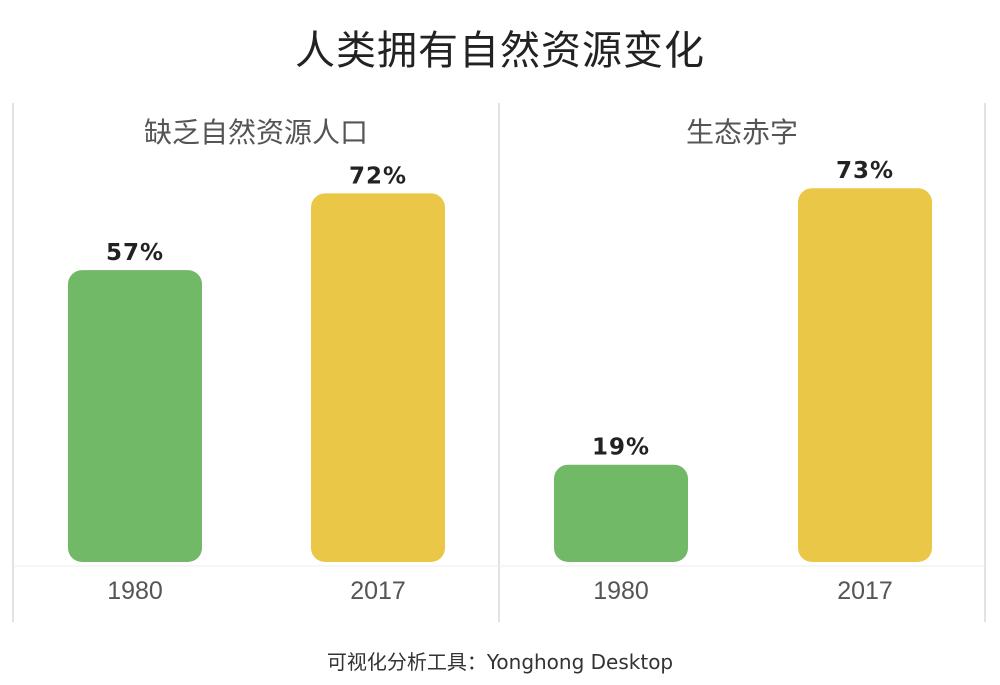  Describe the element at coordinates (135, 253) in the screenshot. I see `data-label: 57%` at that location.